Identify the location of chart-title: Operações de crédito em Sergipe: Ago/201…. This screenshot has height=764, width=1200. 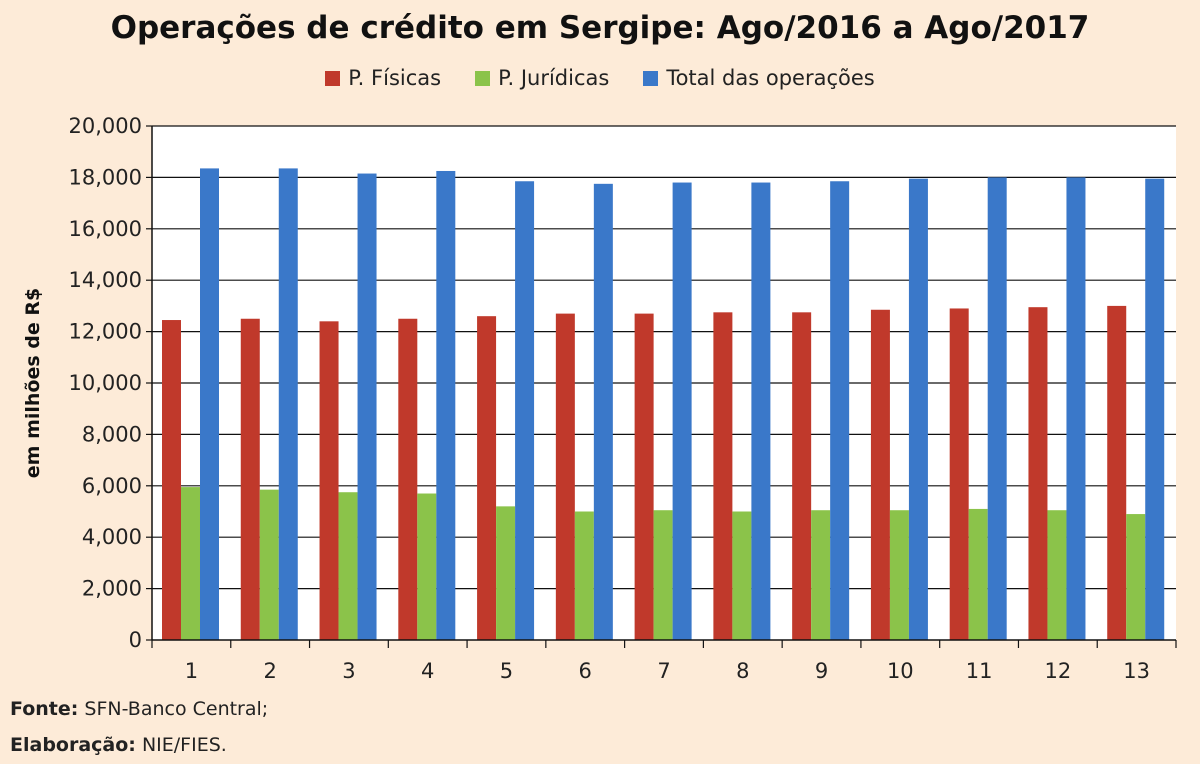
(600, 28).